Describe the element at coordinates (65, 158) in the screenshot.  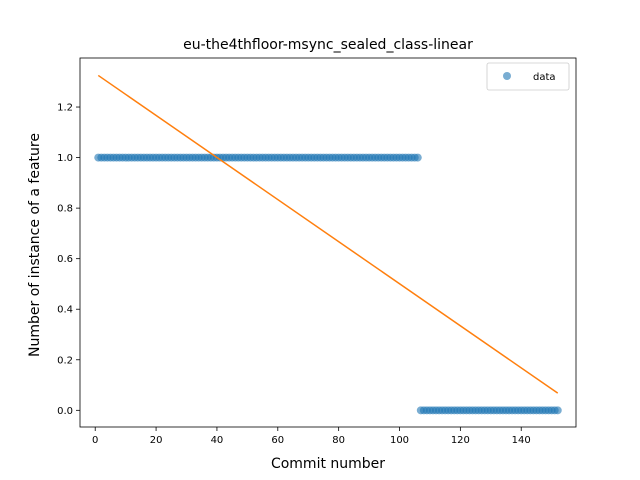
I see `y-tick-label: 1.0` at that location.